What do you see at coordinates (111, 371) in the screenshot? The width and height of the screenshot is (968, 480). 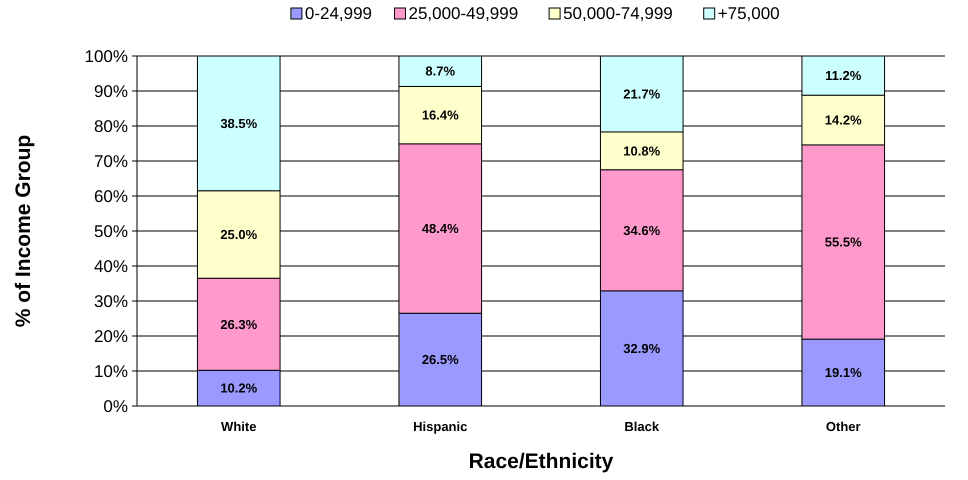 I see `y-tick-label: 10%` at bounding box center [111, 371].